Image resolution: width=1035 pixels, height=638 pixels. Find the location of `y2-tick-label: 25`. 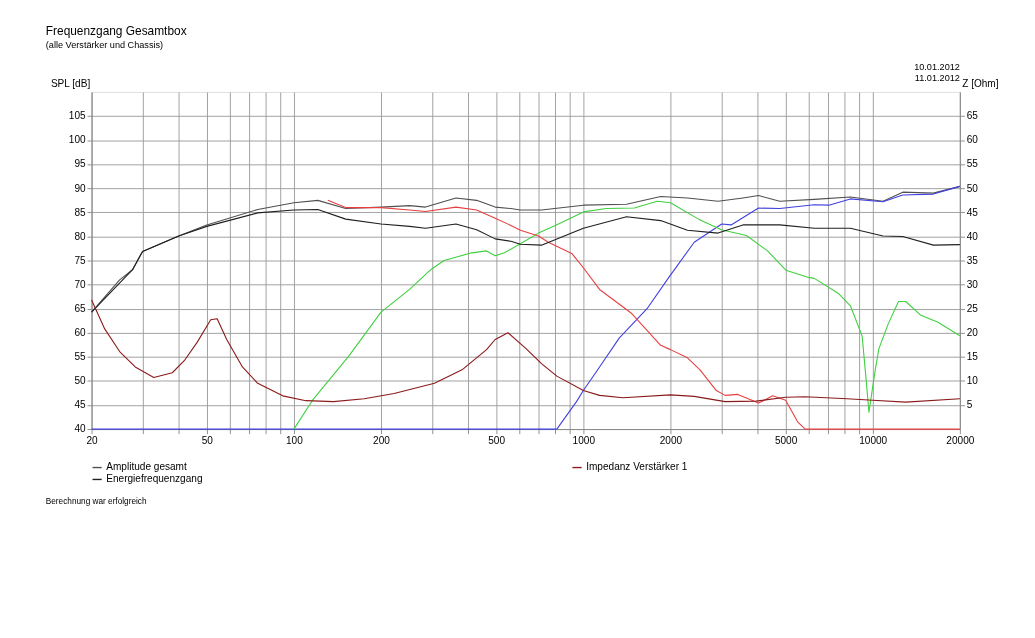

y2-tick-label: 25 is located at coordinates (972, 308).